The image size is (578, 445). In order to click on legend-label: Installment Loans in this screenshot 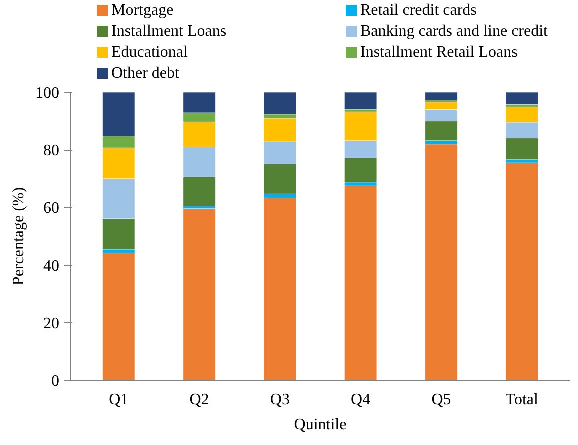, I will do `click(169, 31)`.